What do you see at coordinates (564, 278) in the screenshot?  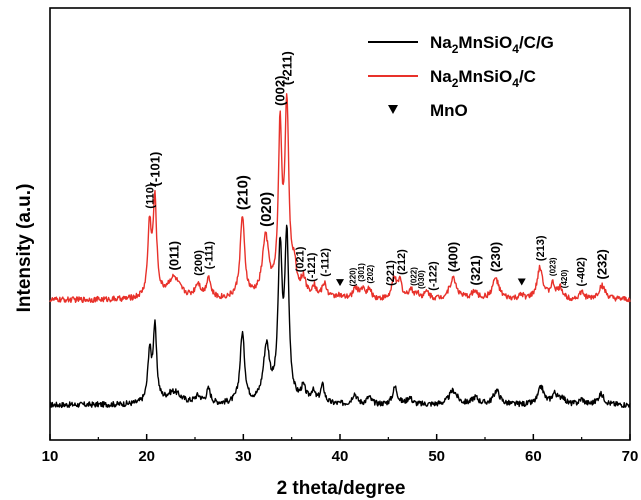 I see `peak-label: (420)` at bounding box center [564, 278].